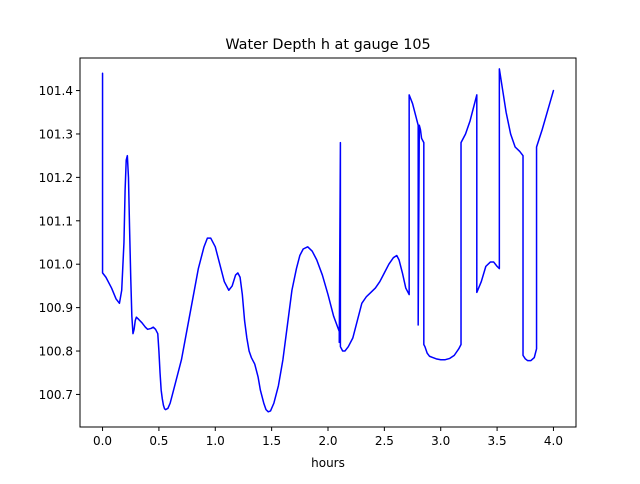 The height and width of the screenshot is (484, 640). What do you see at coordinates (553, 441) in the screenshot?
I see `x-tick-label: 4.0` at bounding box center [553, 441].